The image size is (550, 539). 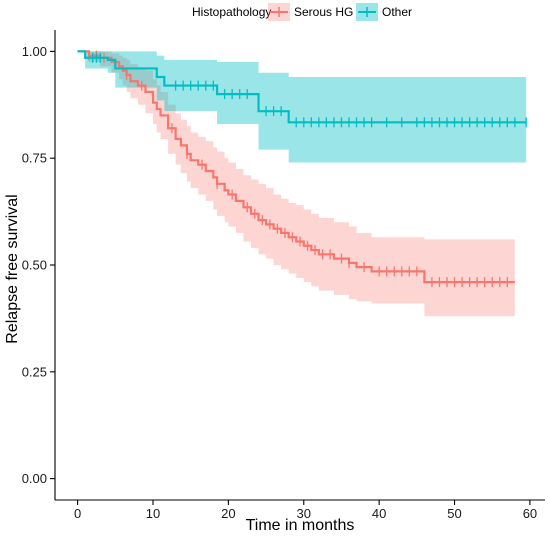 I want to click on x-axis-title: Time in months, so click(x=300, y=525).